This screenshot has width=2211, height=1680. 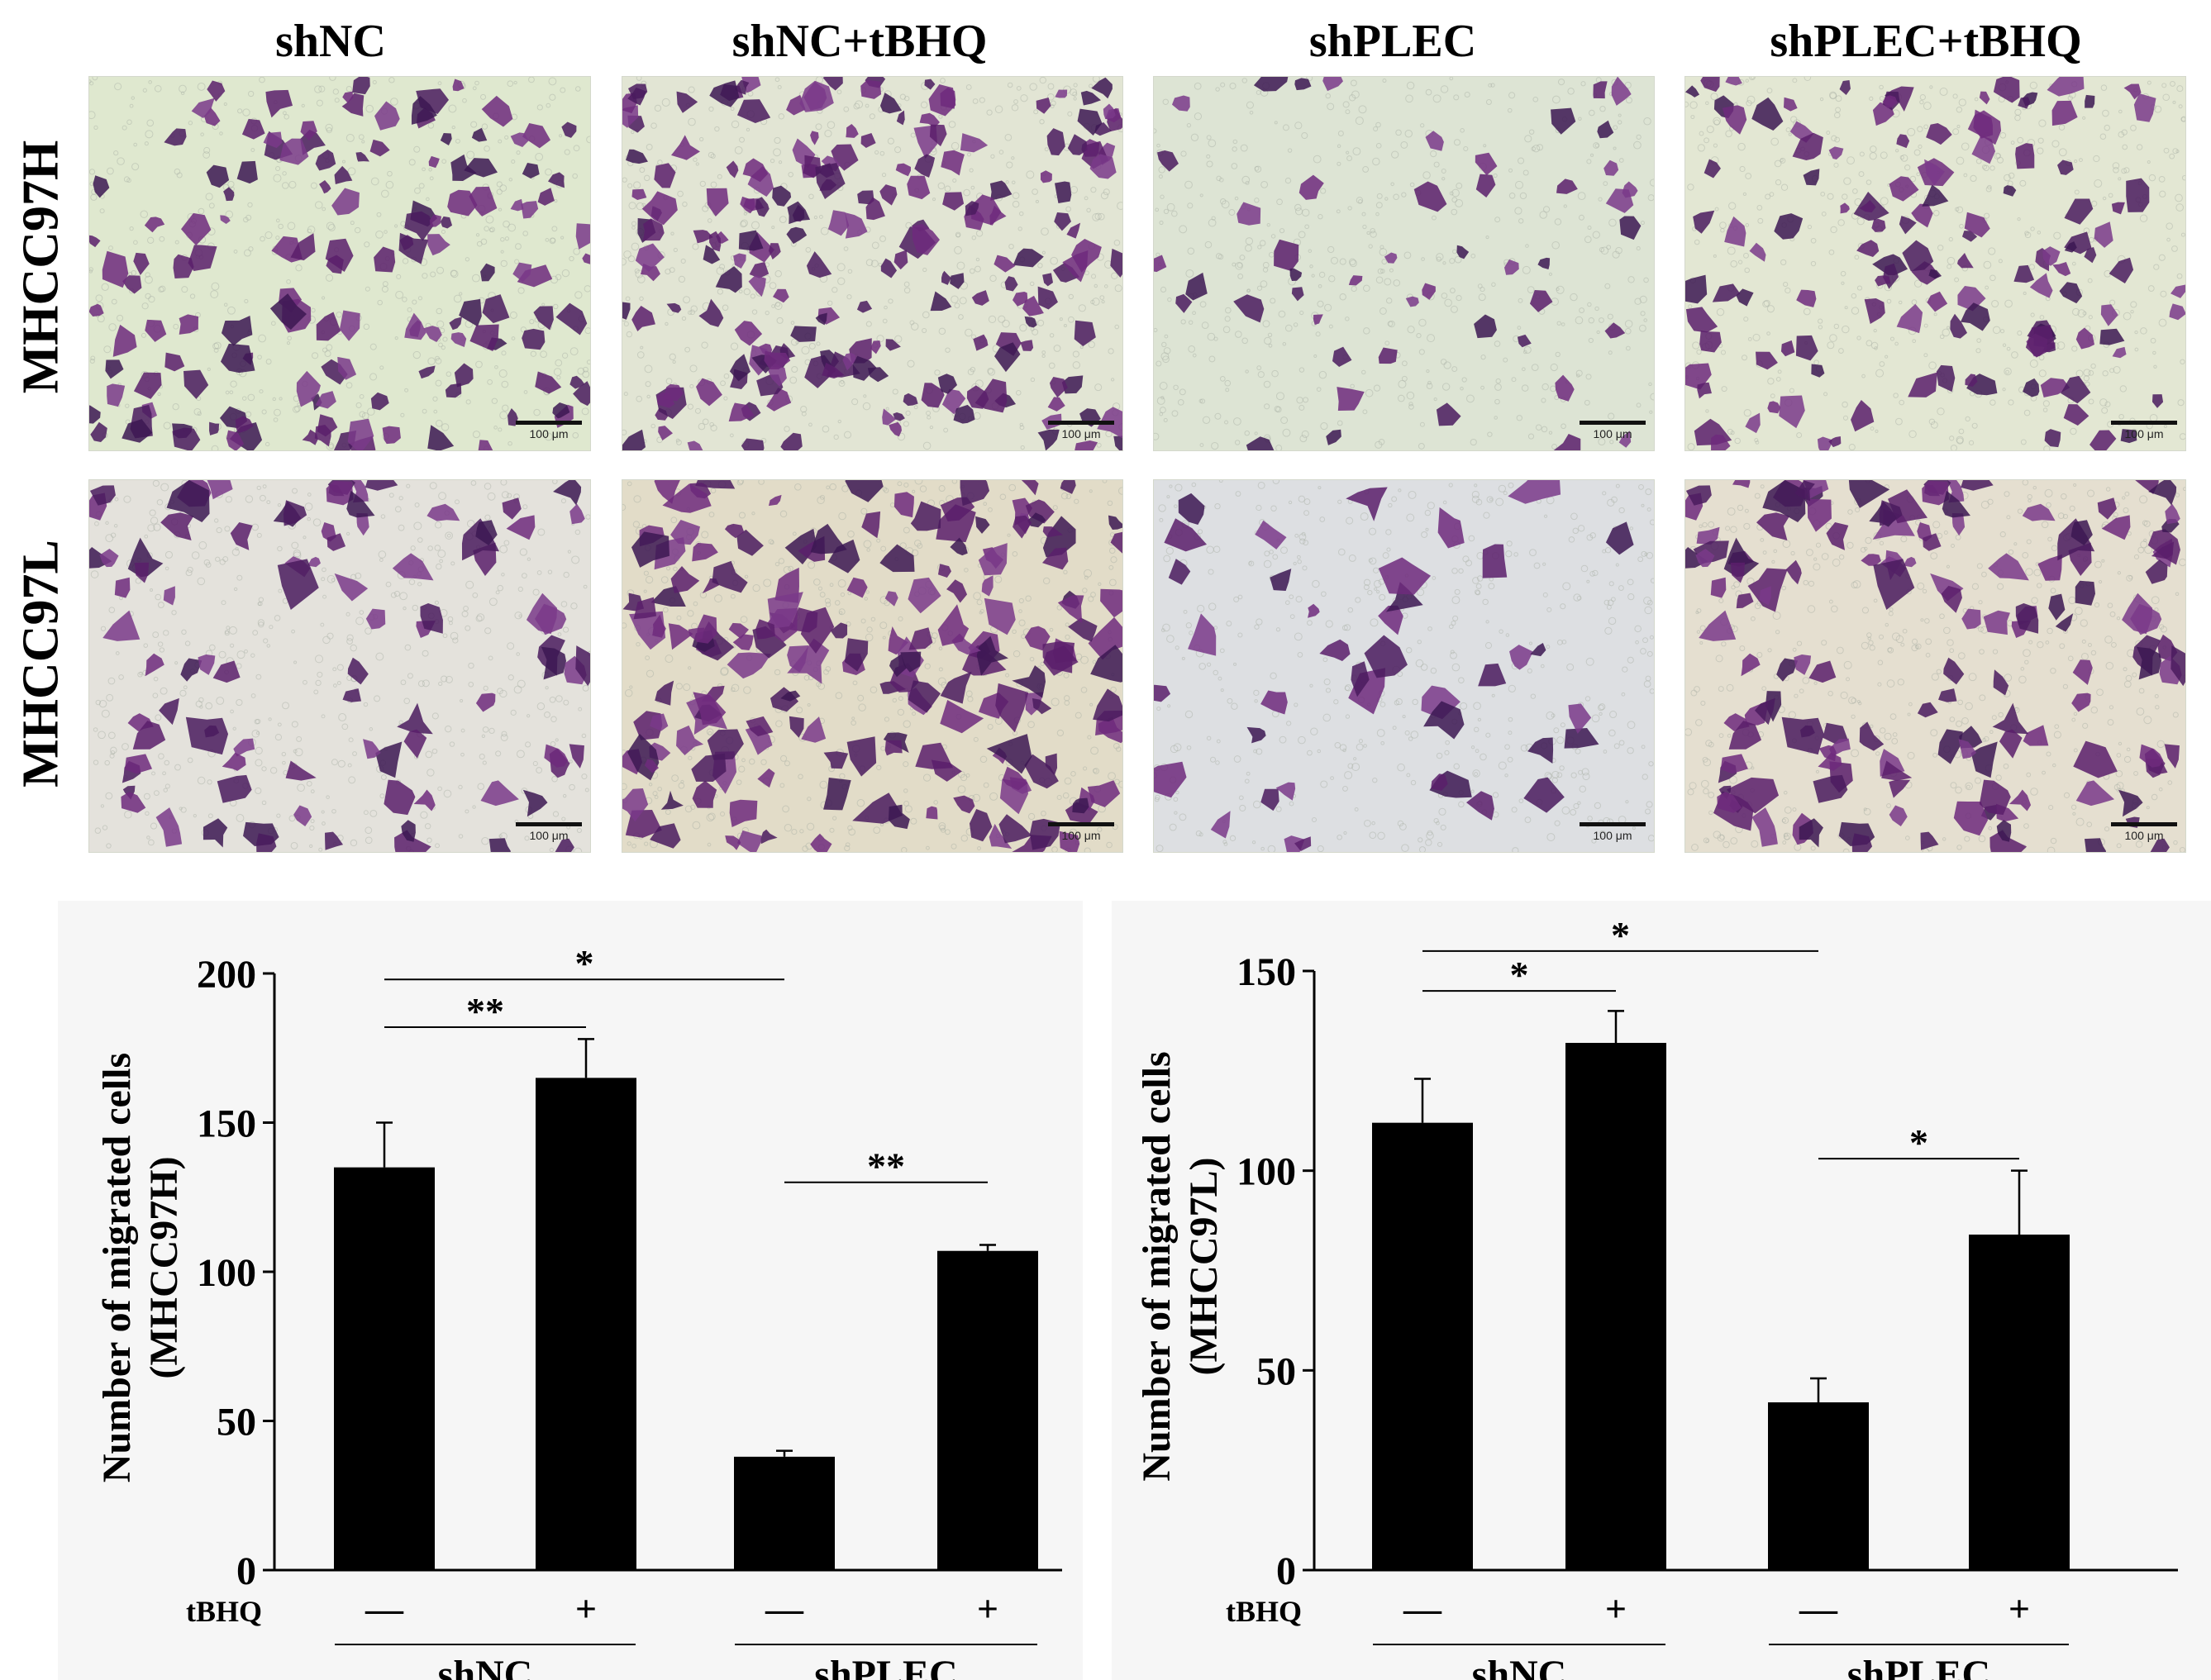 What do you see at coordinates (1926, 41) in the screenshot?
I see `column-header-shplec-tbhq: shPLEC+tBHQ` at bounding box center [1926, 41].